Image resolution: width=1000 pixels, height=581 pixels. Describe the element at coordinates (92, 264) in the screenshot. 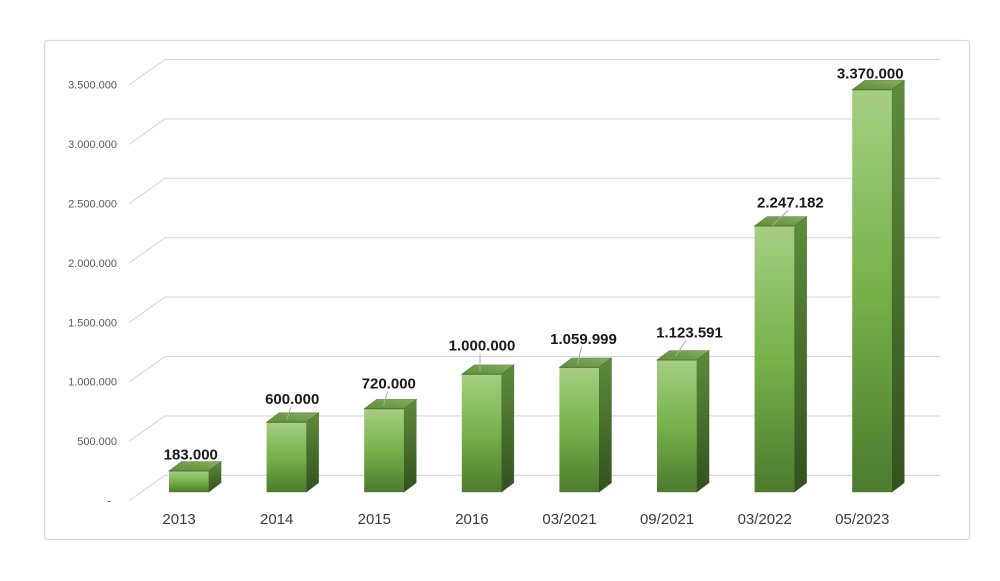

I see `svg-text: 2.000.000` at that location.